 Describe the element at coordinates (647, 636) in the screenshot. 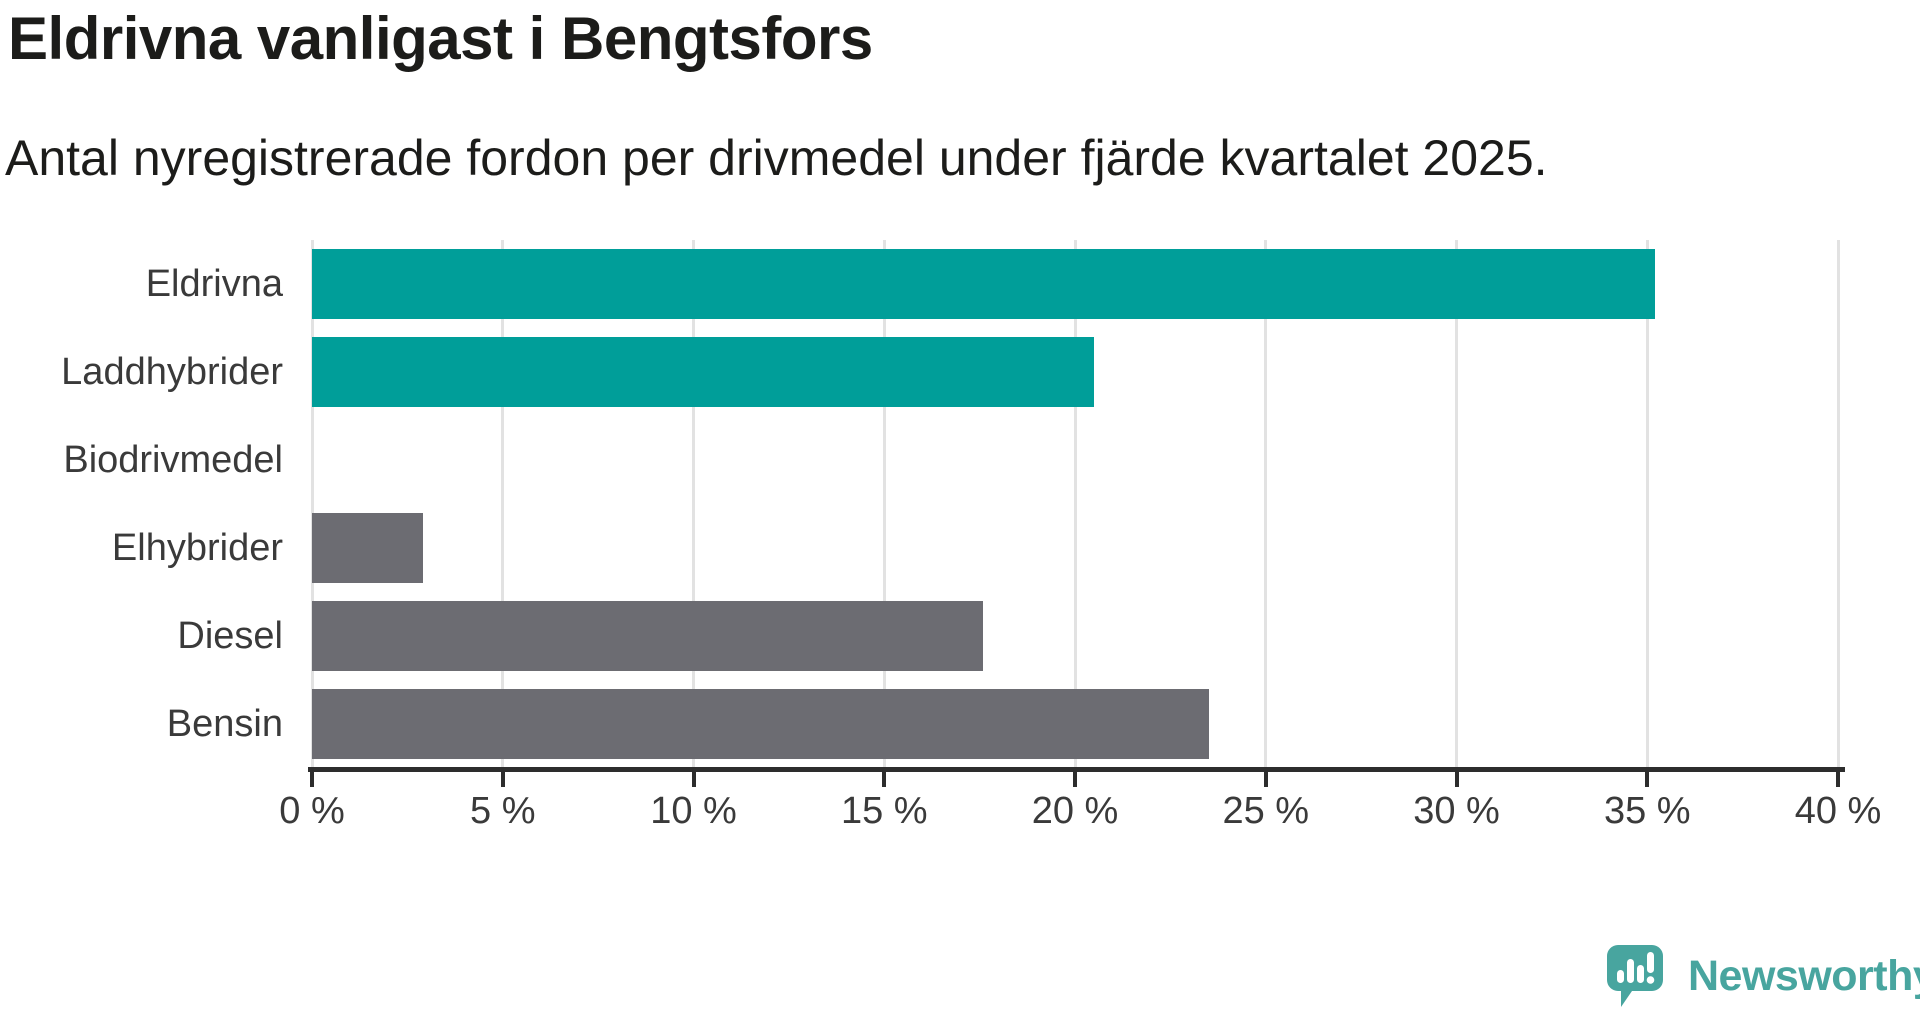

I see `bar-diesel` at that location.